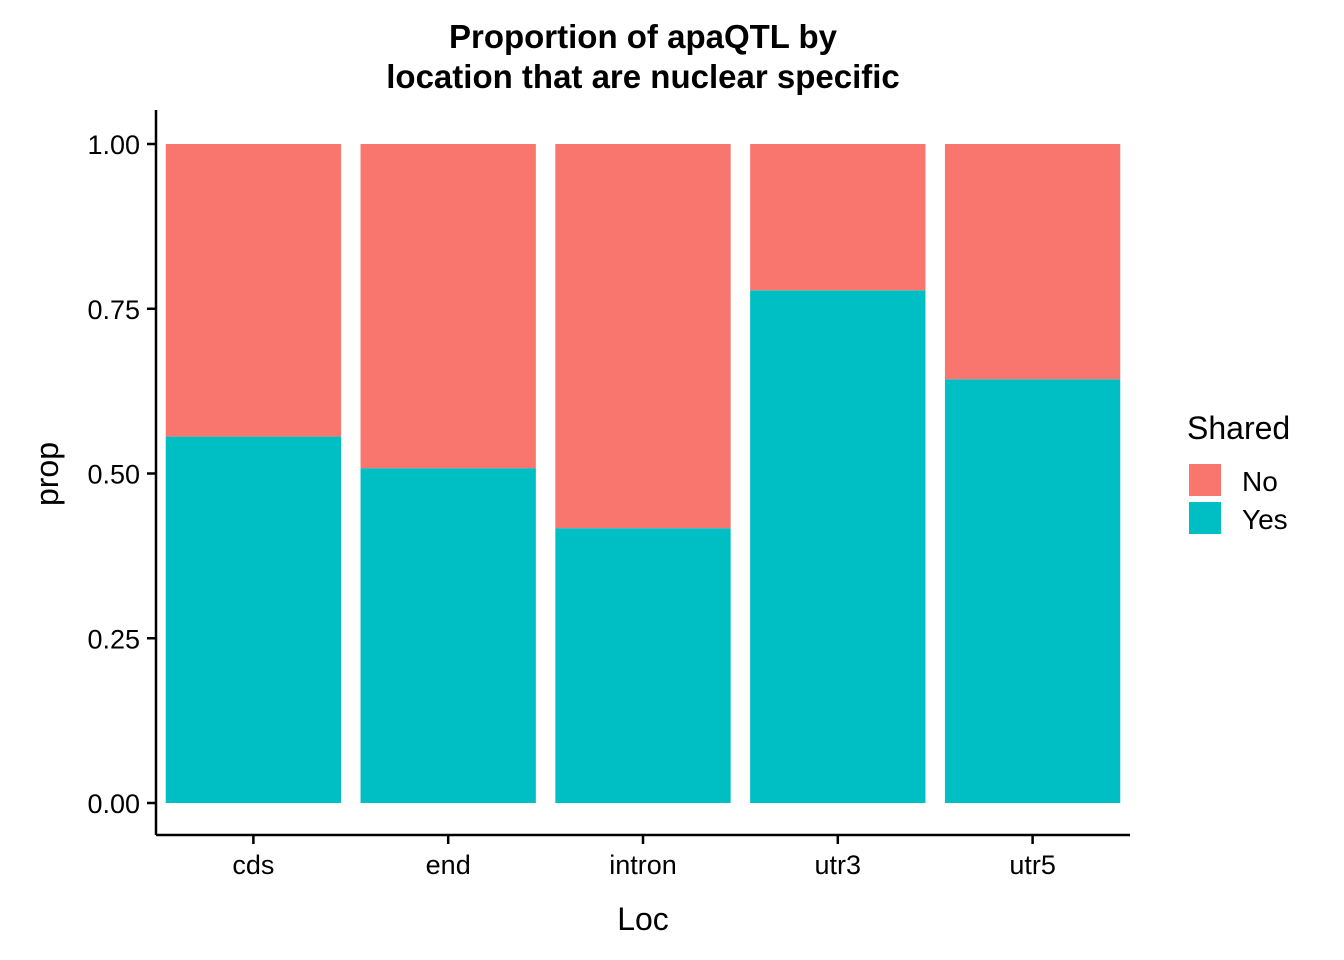 The image size is (1344, 960). Describe the element at coordinates (1032, 865) in the screenshot. I see `x-tick-label-utr5: utr5` at that location.